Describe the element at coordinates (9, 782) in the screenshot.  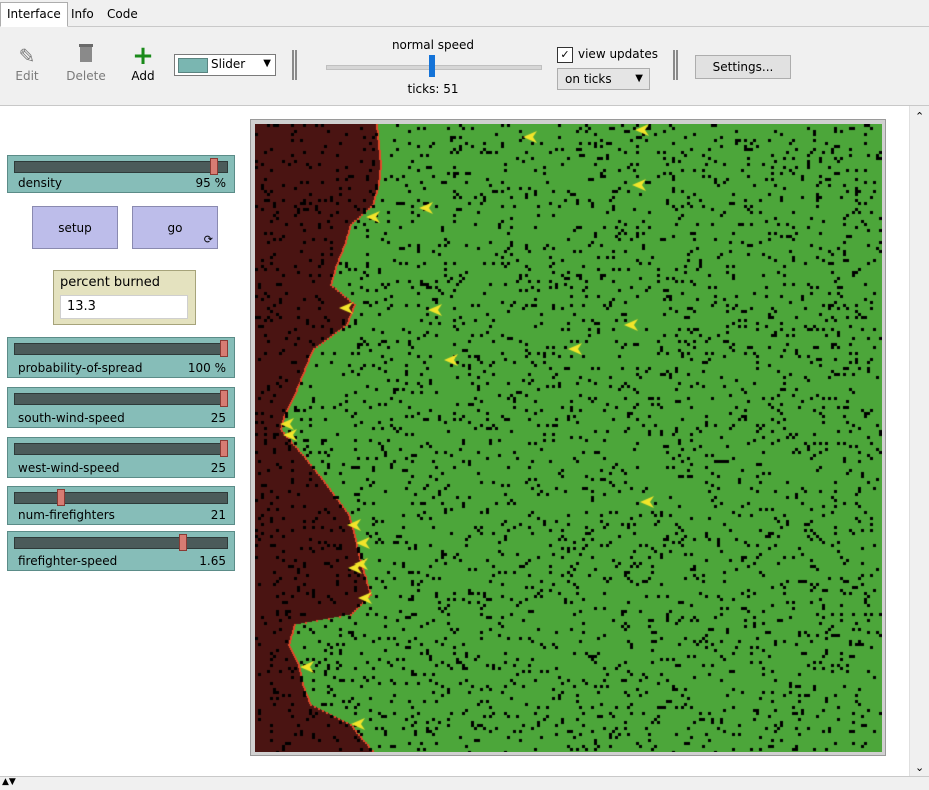
I see `splitter-arrows-icon: ▲▼` at that location.